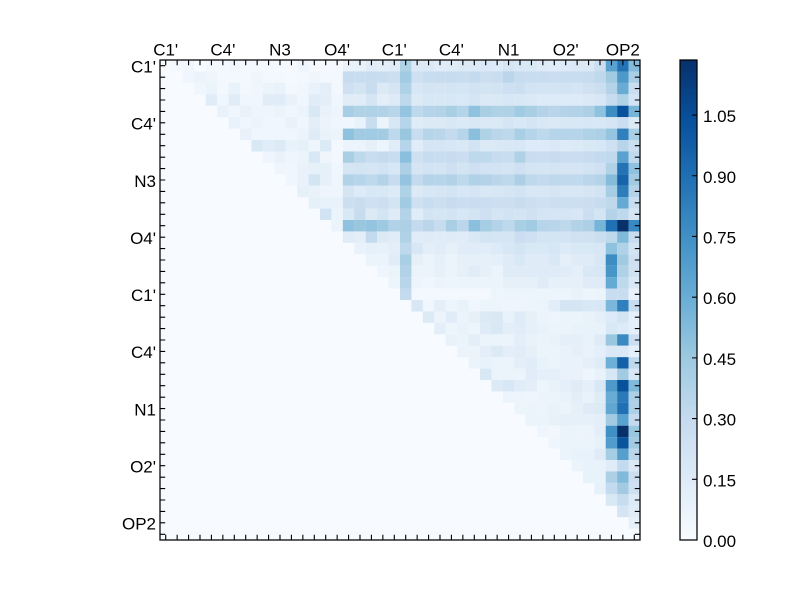  What do you see at coordinates (719, 237) in the screenshot?
I see `svg-text: 0.75` at bounding box center [719, 237].